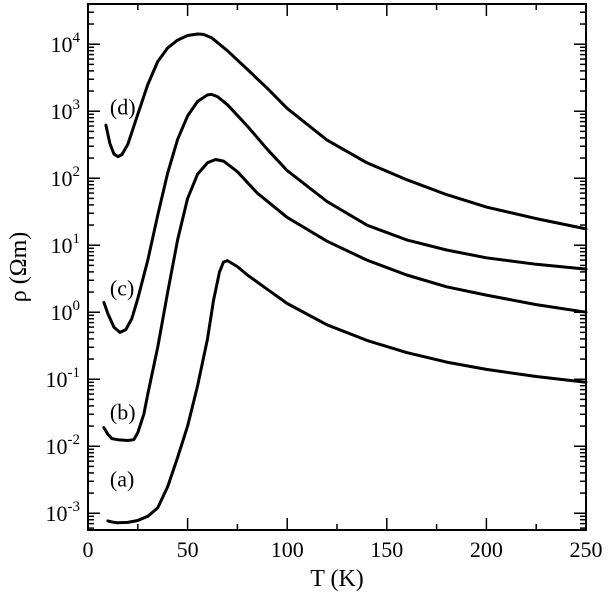 The width and height of the screenshot is (613, 596). What do you see at coordinates (122, 478) in the screenshot?
I see `series-label-a: (a)` at bounding box center [122, 478].